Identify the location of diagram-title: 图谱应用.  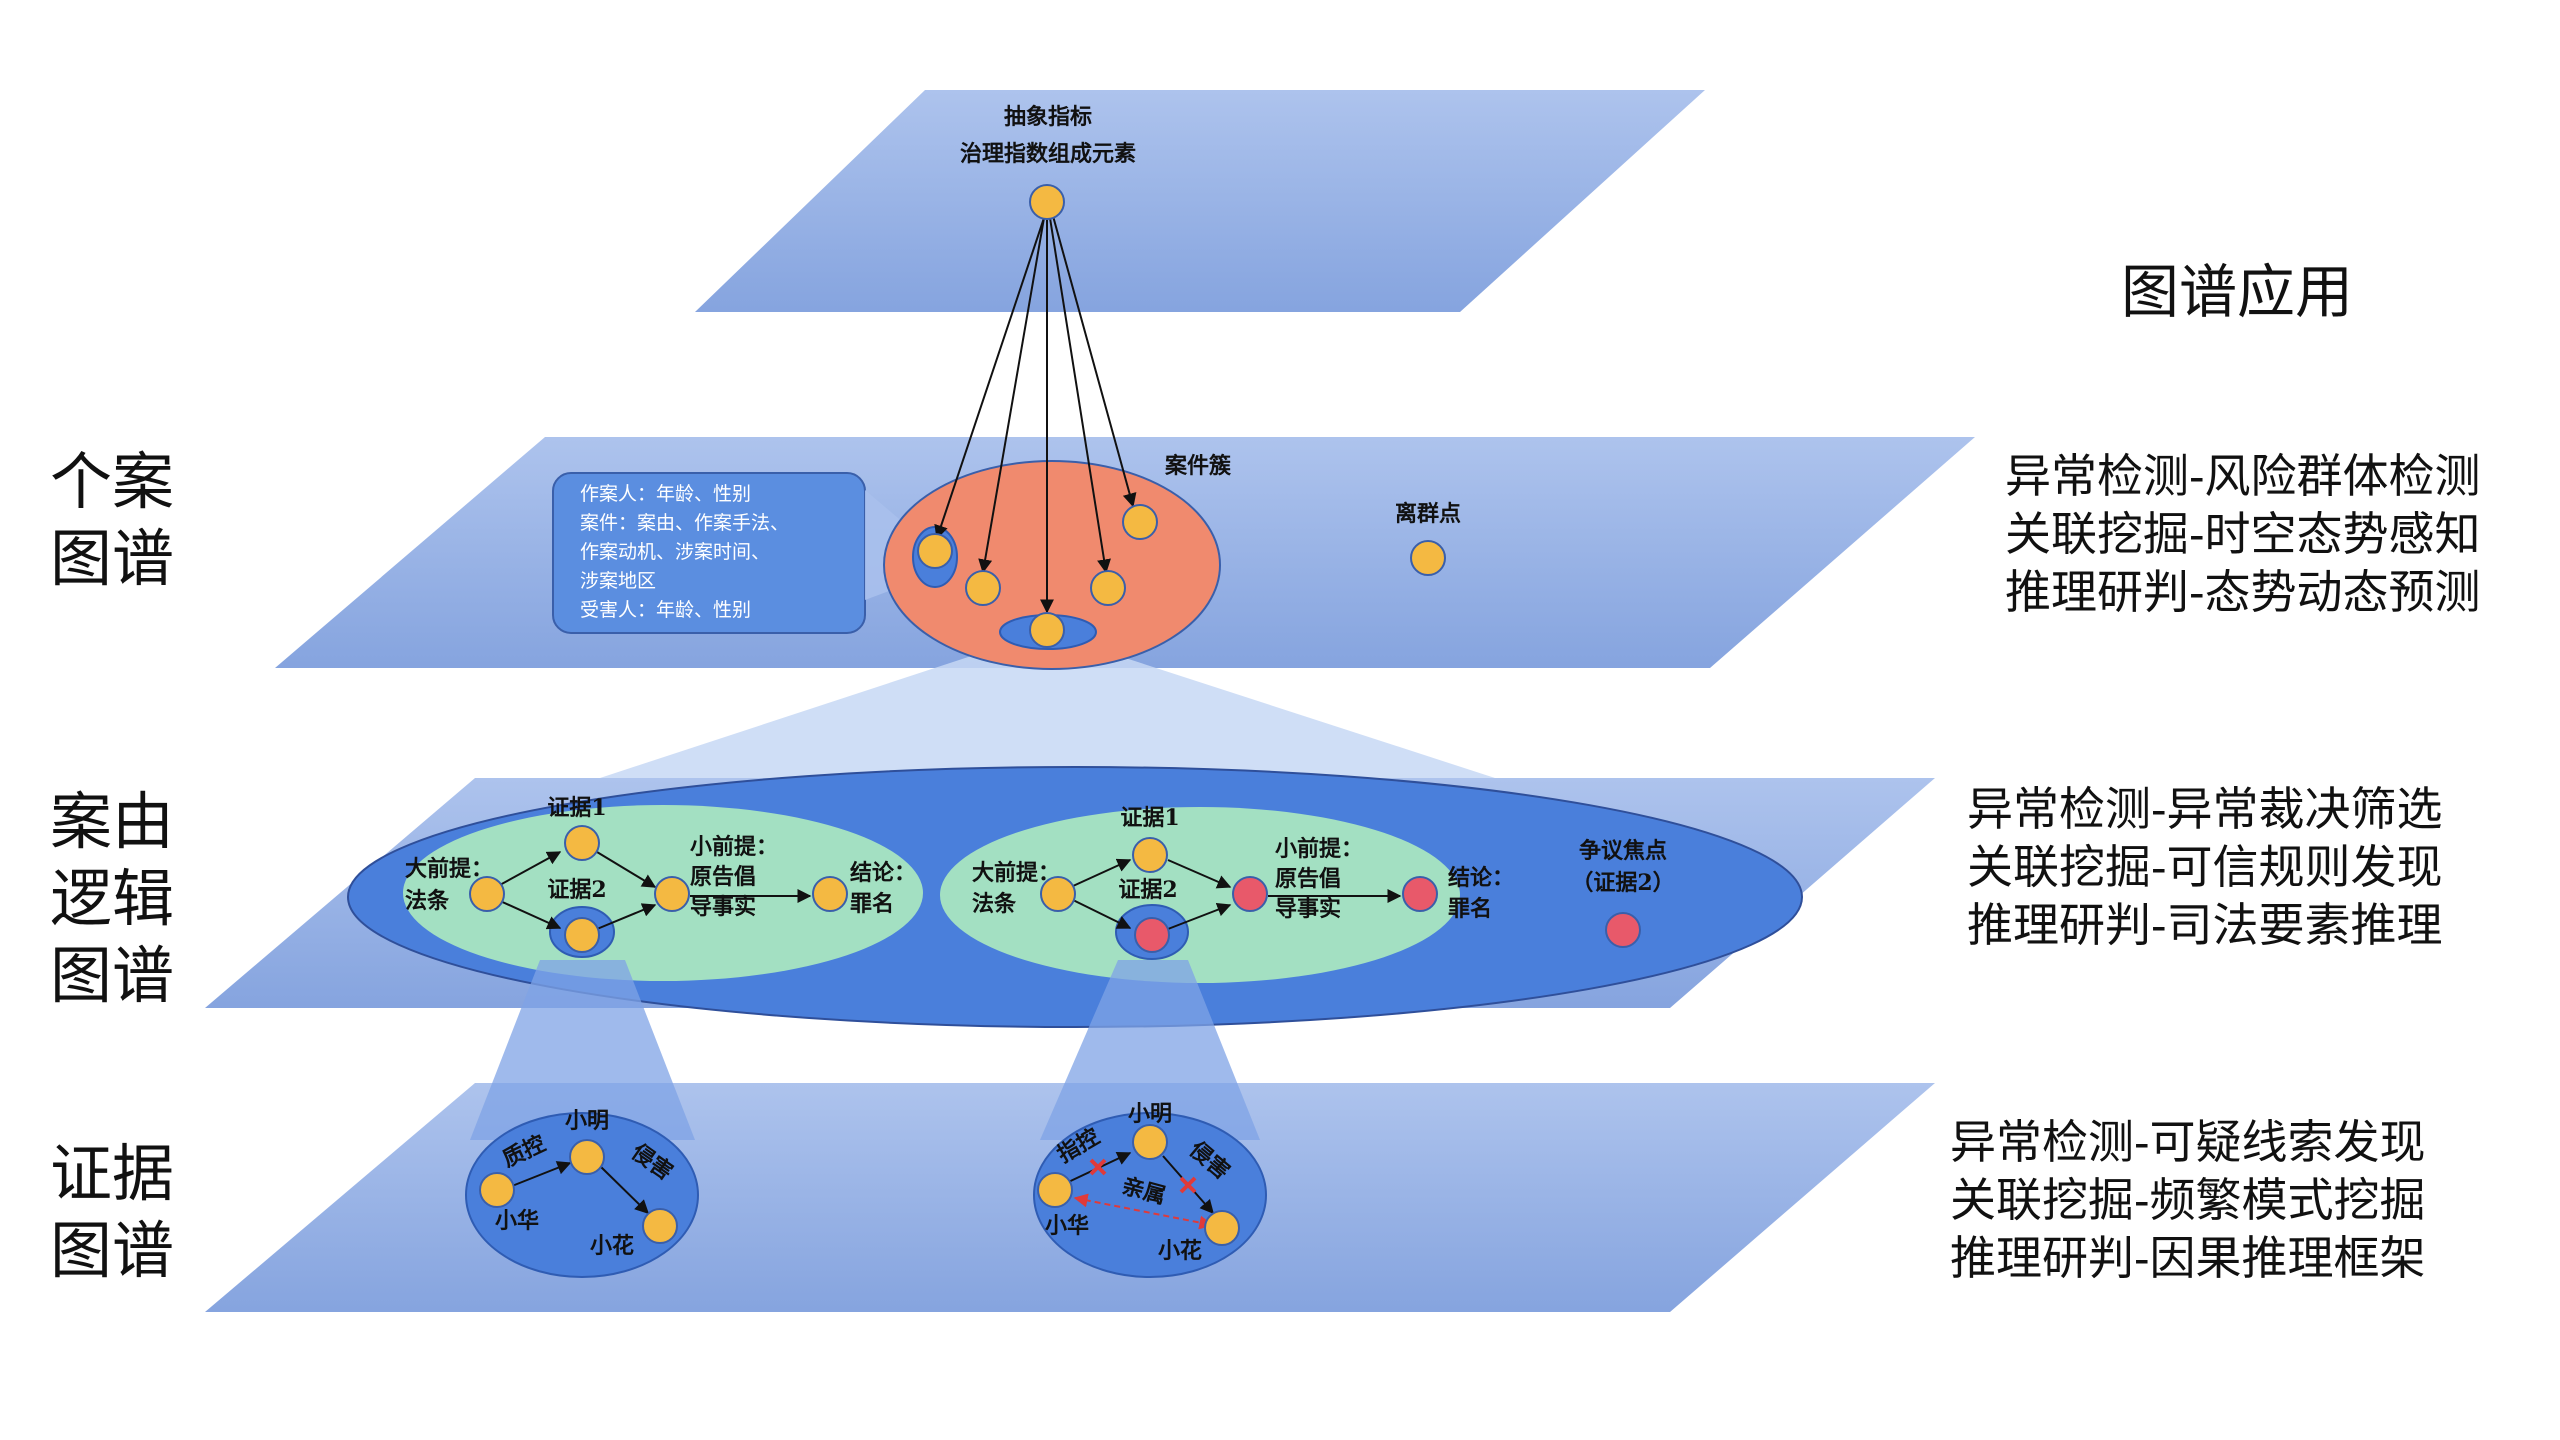
(2237, 292).